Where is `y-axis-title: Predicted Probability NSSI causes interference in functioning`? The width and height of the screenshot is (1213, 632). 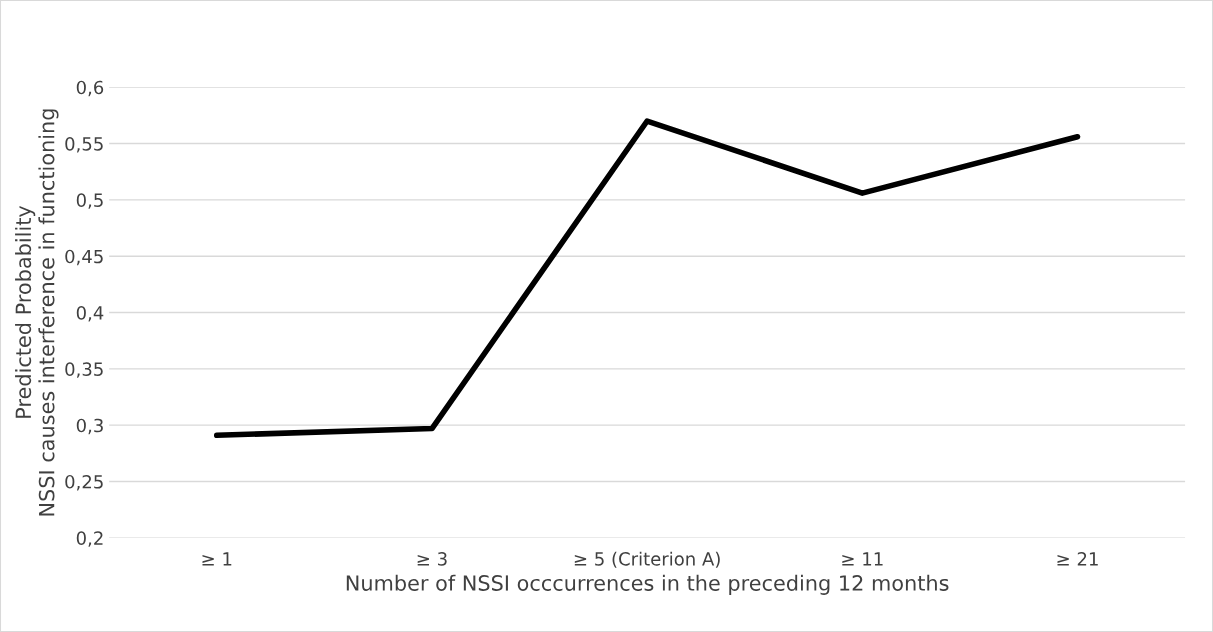
y-axis-title: Predicted Probability NSSI causes interference in functioning is located at coordinates (37, 312).